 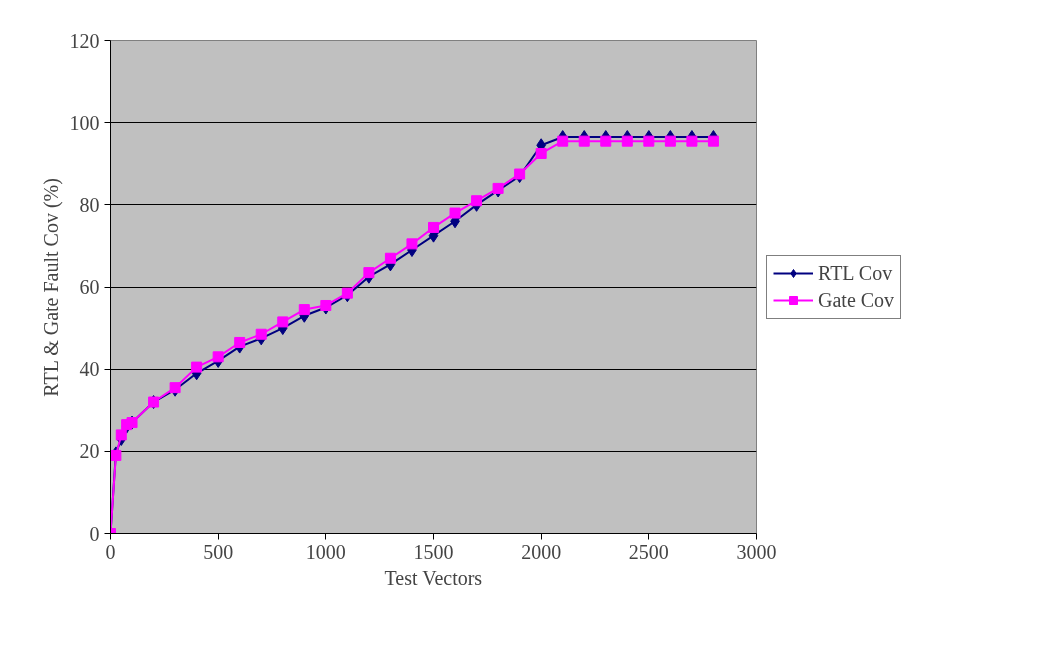 I want to click on x-tick-label: 1500, so click(x=433, y=551).